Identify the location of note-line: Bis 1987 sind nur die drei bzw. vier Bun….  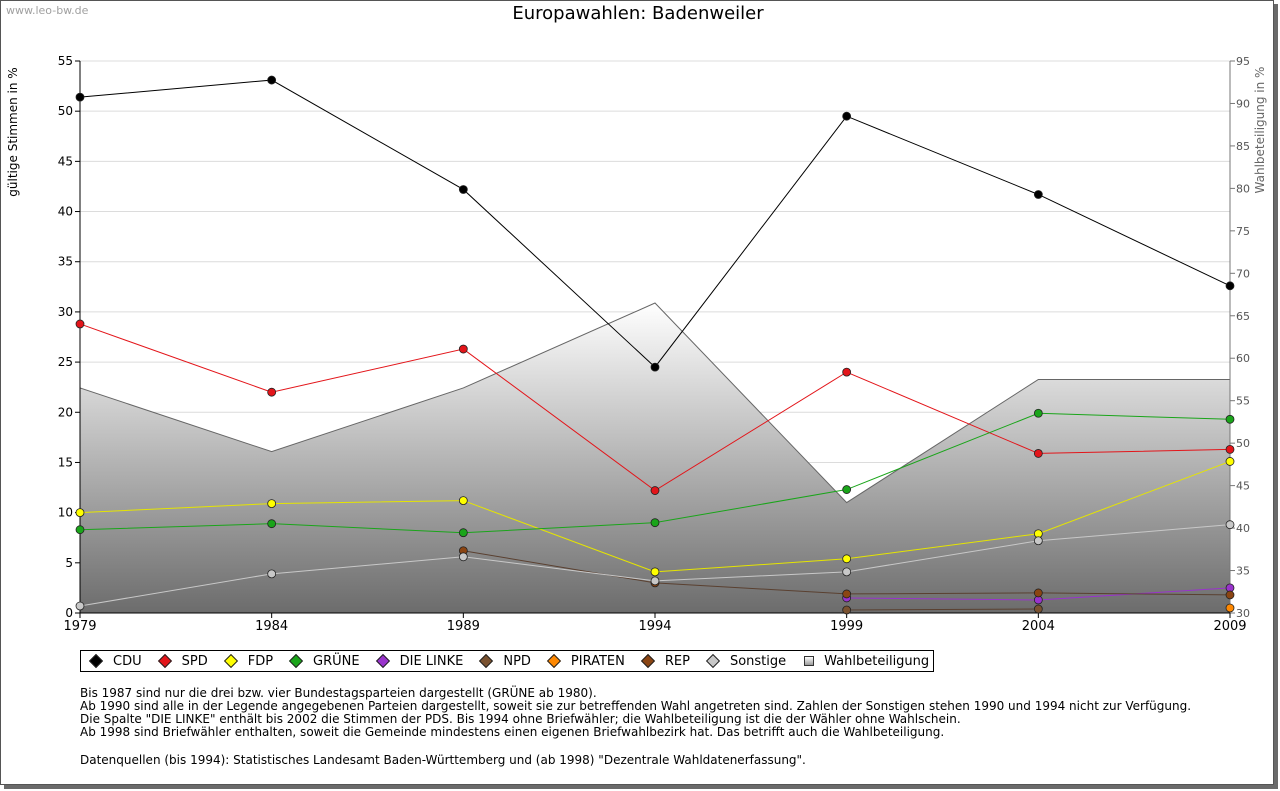
(338, 693).